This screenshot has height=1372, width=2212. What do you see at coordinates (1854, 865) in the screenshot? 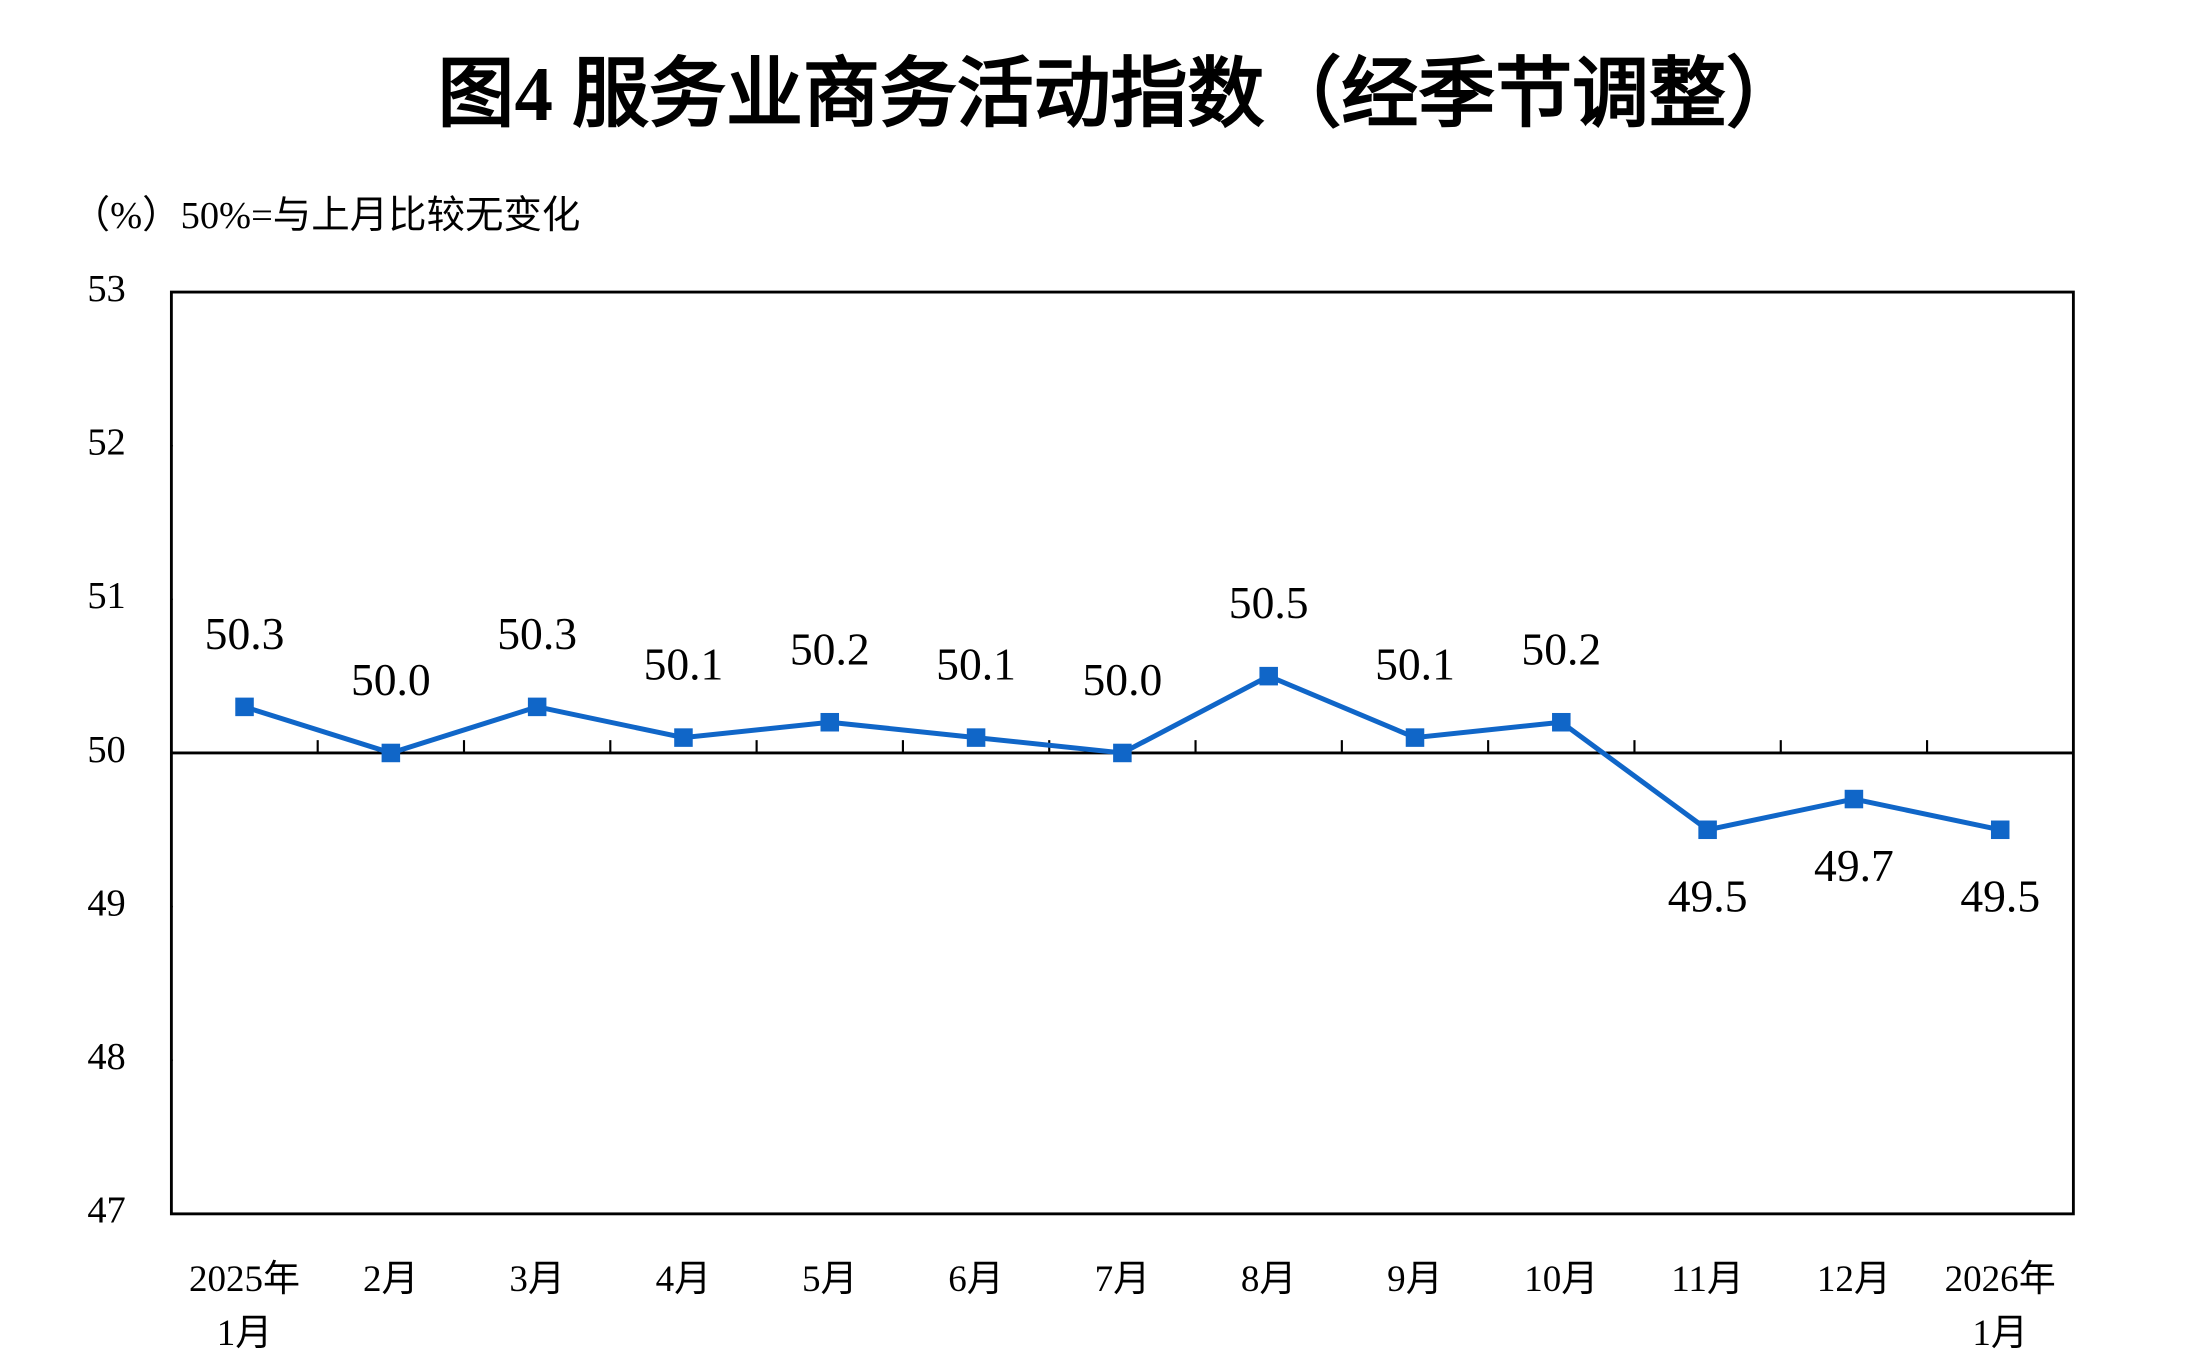
I see `data-label: 49.7` at bounding box center [1854, 865].